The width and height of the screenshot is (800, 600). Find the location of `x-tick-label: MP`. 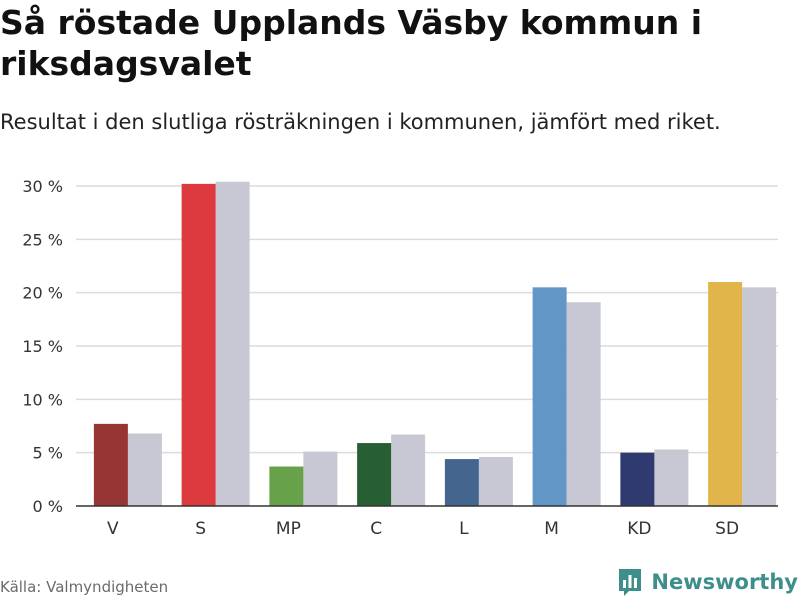

x-tick-label: MP is located at coordinates (288, 529).